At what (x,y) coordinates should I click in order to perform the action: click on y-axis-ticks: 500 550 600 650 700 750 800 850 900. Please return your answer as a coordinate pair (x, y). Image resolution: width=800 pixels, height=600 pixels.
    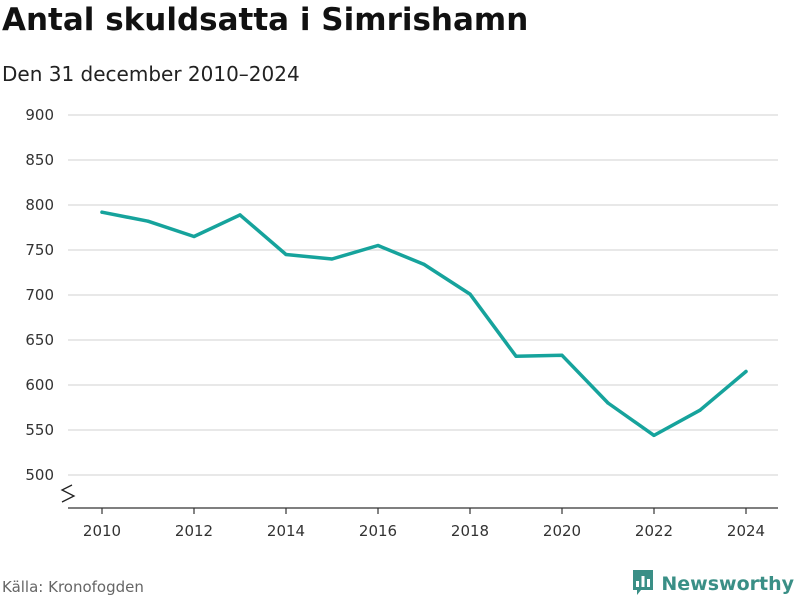
    Looking at the image, I should click on (39, 295).